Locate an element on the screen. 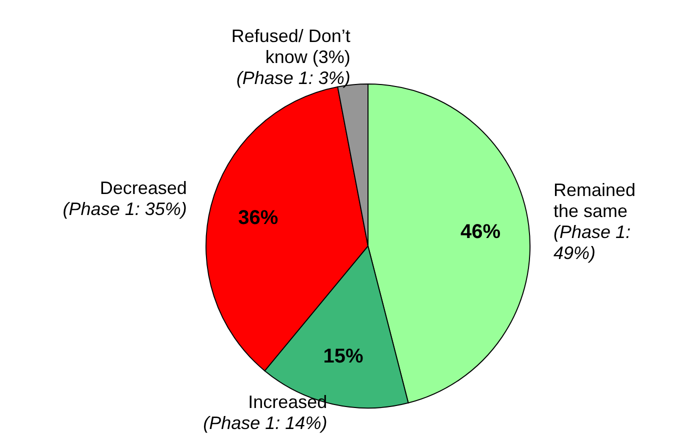 The height and width of the screenshot is (448, 673). slice-label: Refused/ Don’t know (3%) is located at coordinates (290, 46).